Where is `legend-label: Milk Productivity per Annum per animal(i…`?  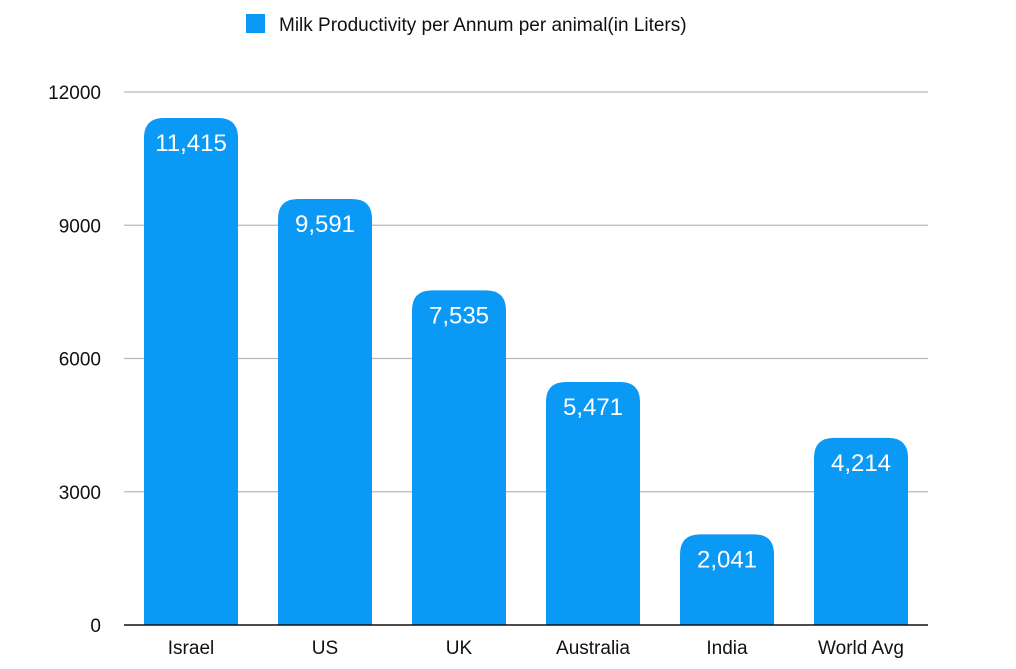 legend-label: Milk Productivity per Annum per animal(i… is located at coordinates (483, 25).